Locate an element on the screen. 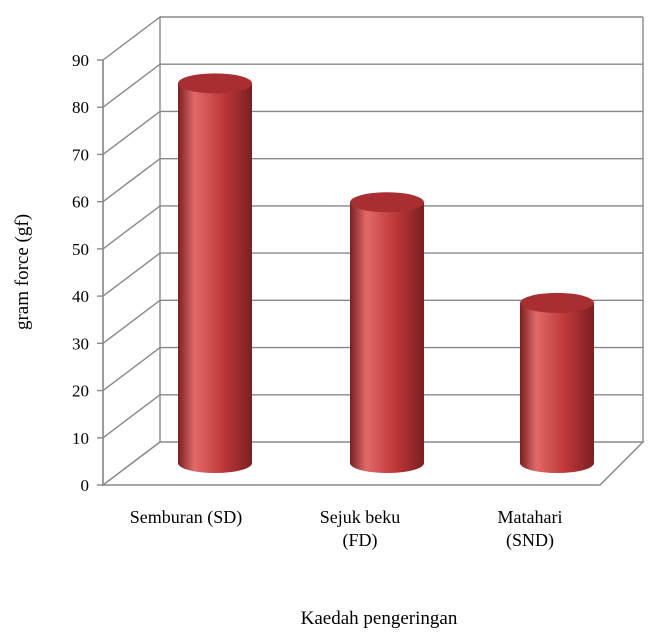 The width and height of the screenshot is (663, 634). x-tick-label: Matahari (SND) is located at coordinates (530, 529).